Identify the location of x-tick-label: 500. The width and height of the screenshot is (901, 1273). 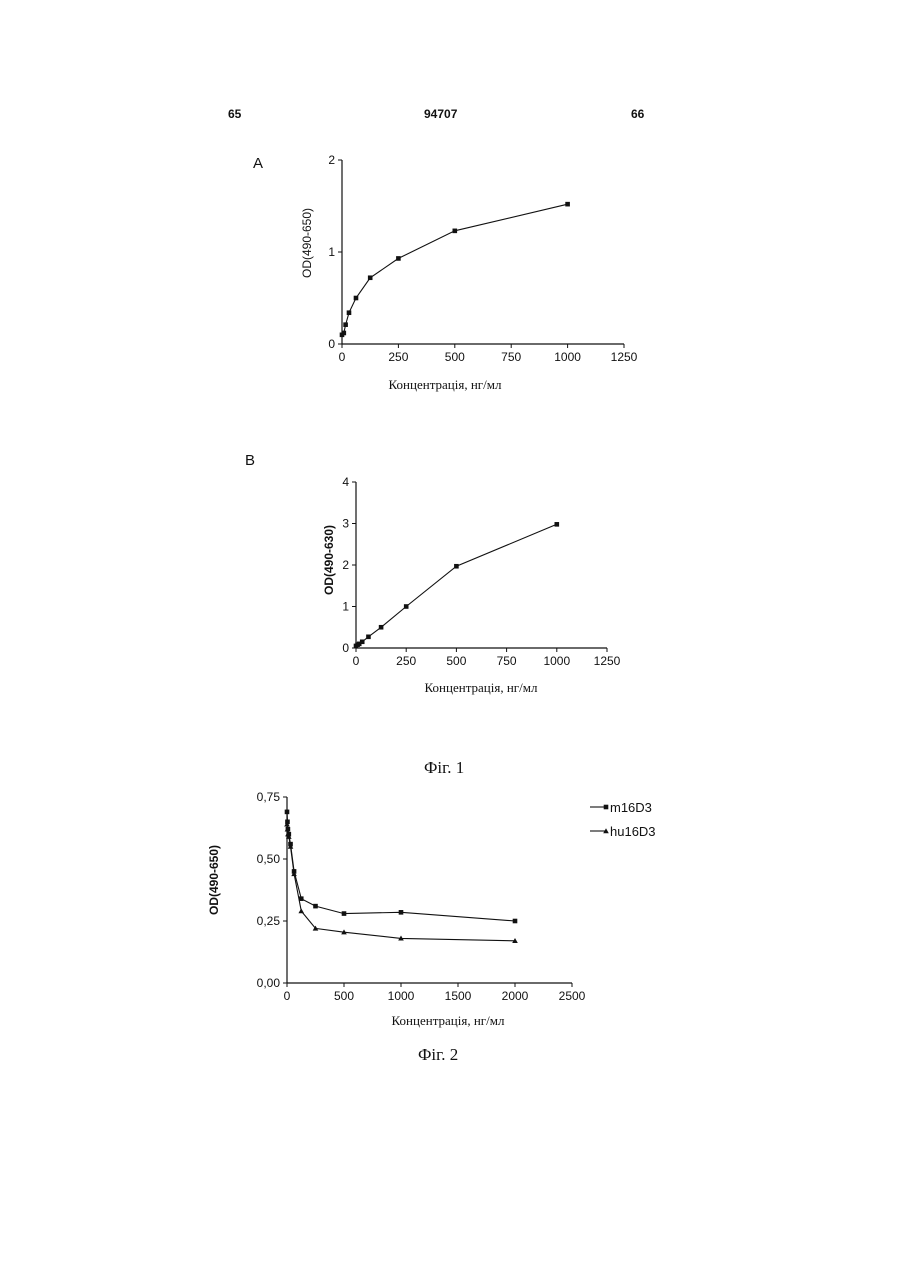
(344, 996).